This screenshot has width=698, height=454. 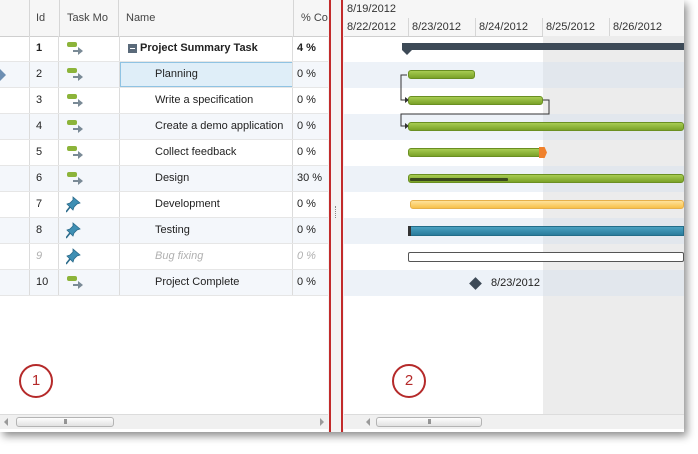 I want to click on selected-cell-highlight, so click(x=206, y=74).